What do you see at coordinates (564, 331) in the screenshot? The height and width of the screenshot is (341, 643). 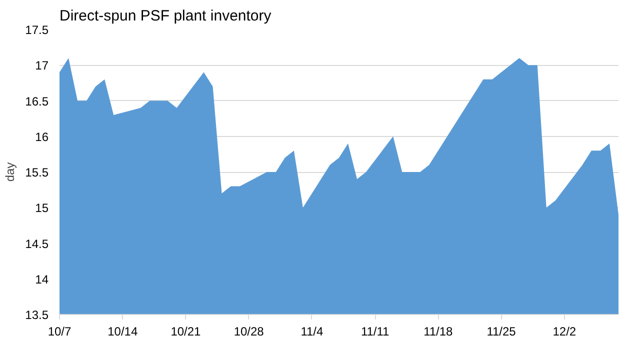 I see `x-tick-label: 12/2` at bounding box center [564, 331].